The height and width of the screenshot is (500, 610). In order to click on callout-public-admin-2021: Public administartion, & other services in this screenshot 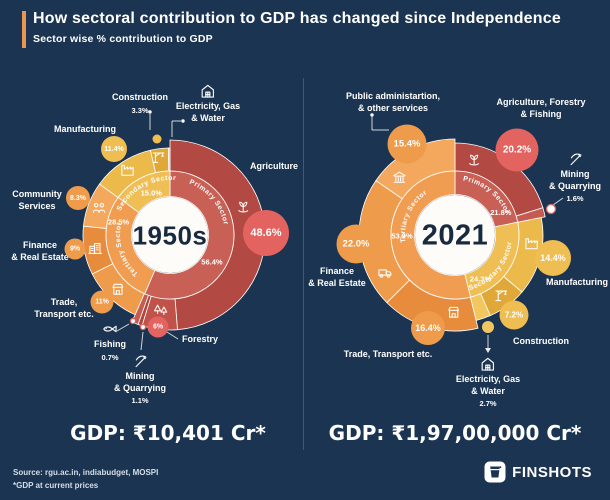, I will do `click(393, 102)`.